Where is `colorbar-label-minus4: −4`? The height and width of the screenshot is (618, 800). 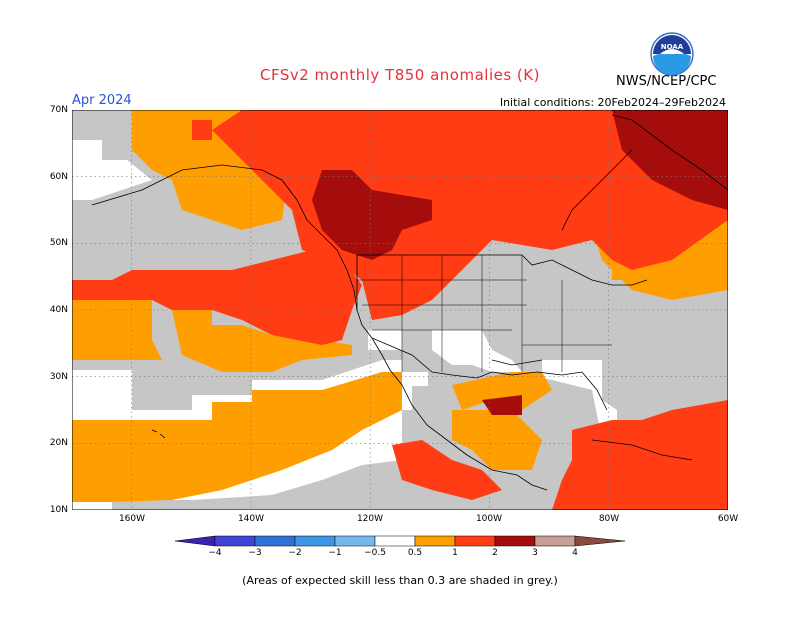
colorbar-label-minus4: −4 is located at coordinates (215, 553).